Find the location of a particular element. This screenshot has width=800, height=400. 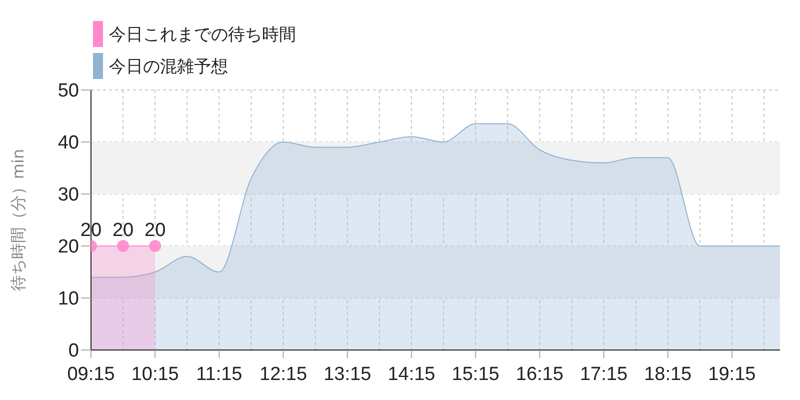

x-tick-label: 17:15 is located at coordinates (604, 374).